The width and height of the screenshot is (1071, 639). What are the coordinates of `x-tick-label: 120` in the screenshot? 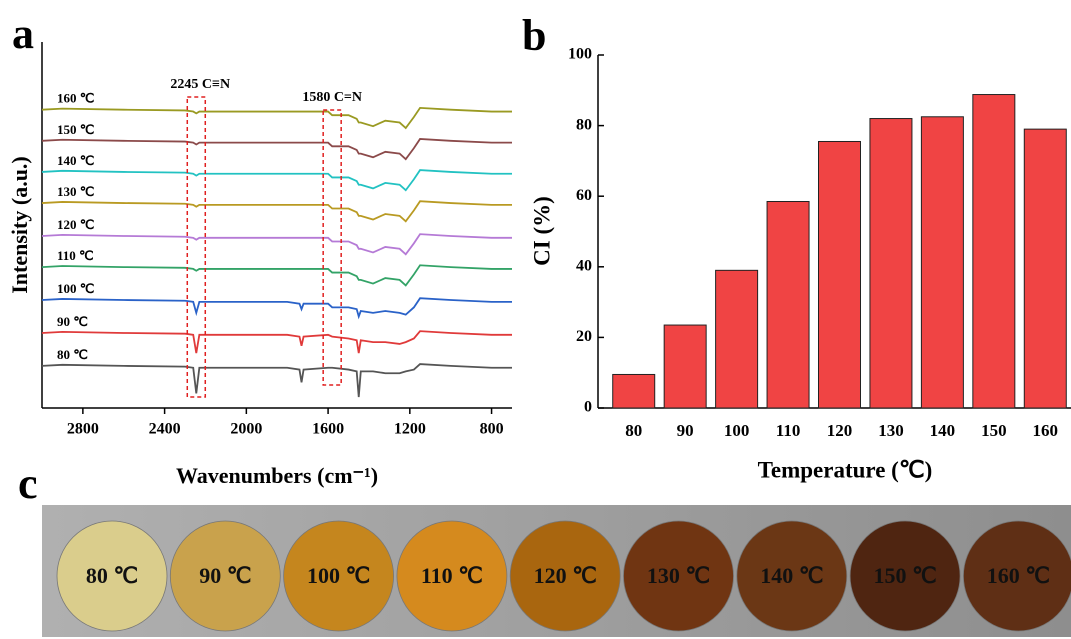 It's located at (840, 430).